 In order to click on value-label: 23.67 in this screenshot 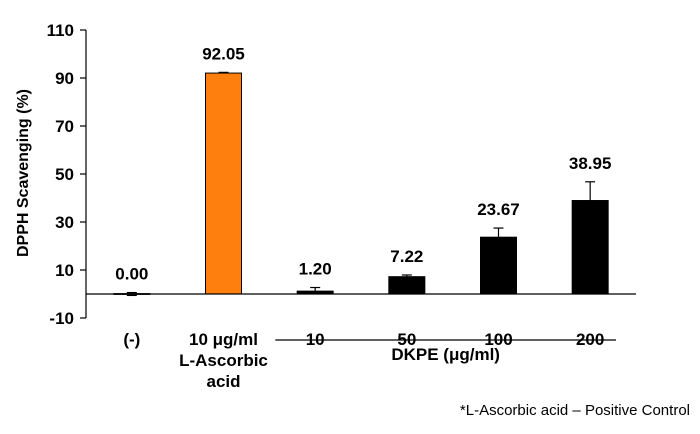, I will do `click(498, 209)`.